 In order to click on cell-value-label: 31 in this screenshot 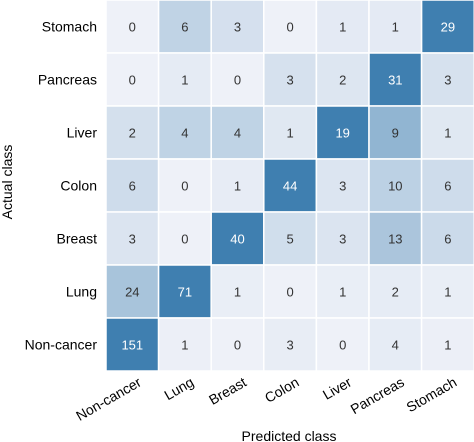, I will do `click(395, 80)`.